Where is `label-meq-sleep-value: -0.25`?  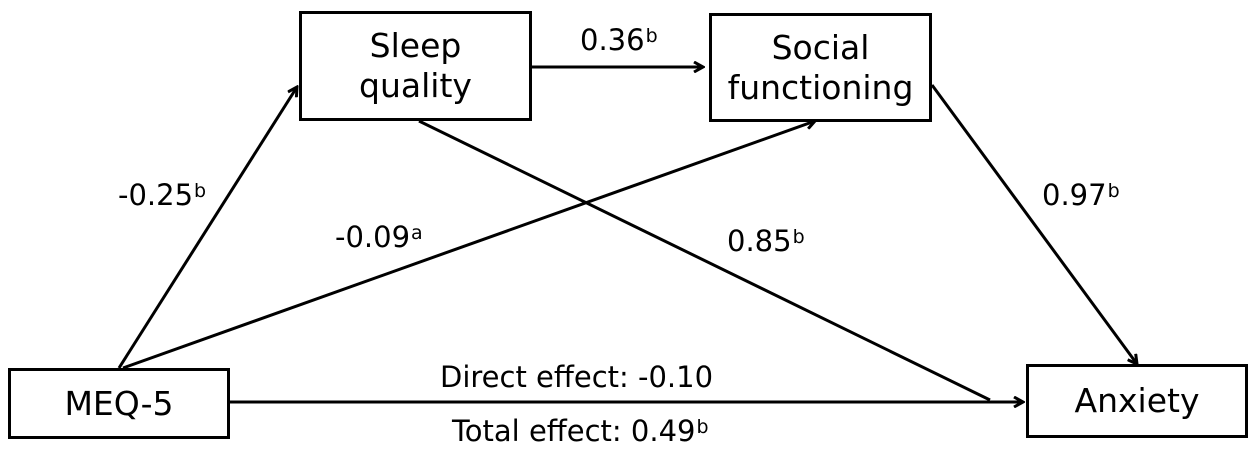
label-meq-sleep-value: -0.25 is located at coordinates (156, 195).